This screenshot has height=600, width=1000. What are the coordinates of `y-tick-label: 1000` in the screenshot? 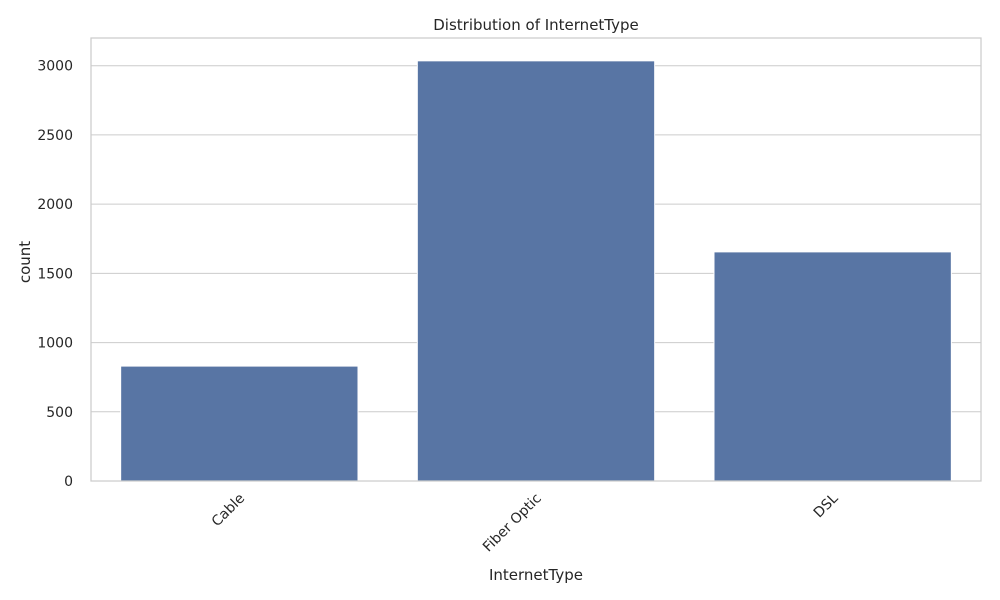 It's located at (55, 344).